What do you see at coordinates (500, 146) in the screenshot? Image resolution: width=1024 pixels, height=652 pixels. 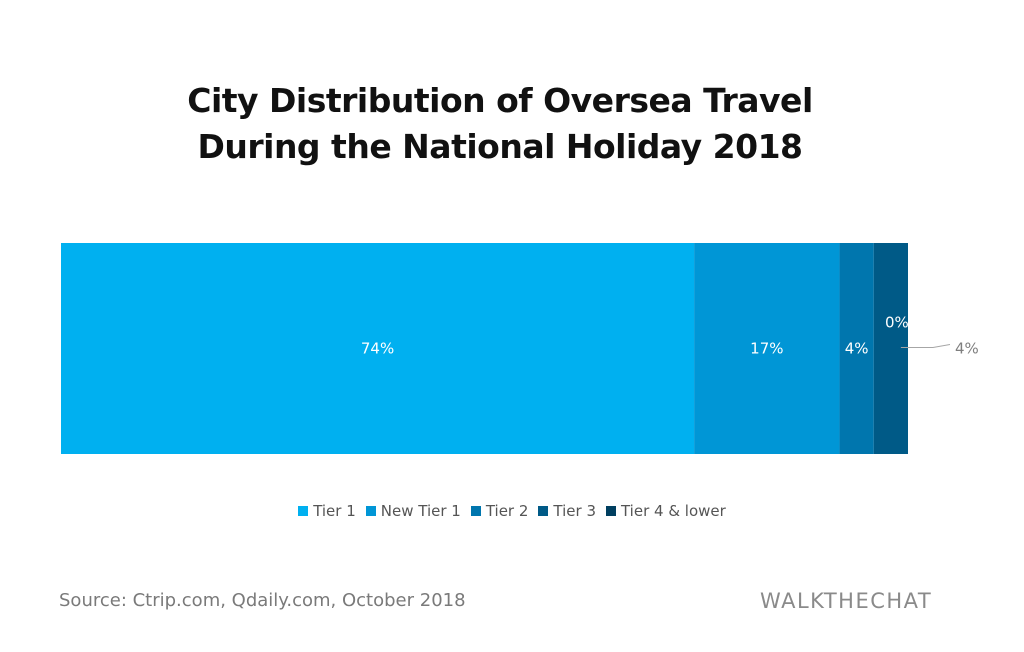 I see `chart-title-line-2: During the National Holiday 2018` at bounding box center [500, 146].